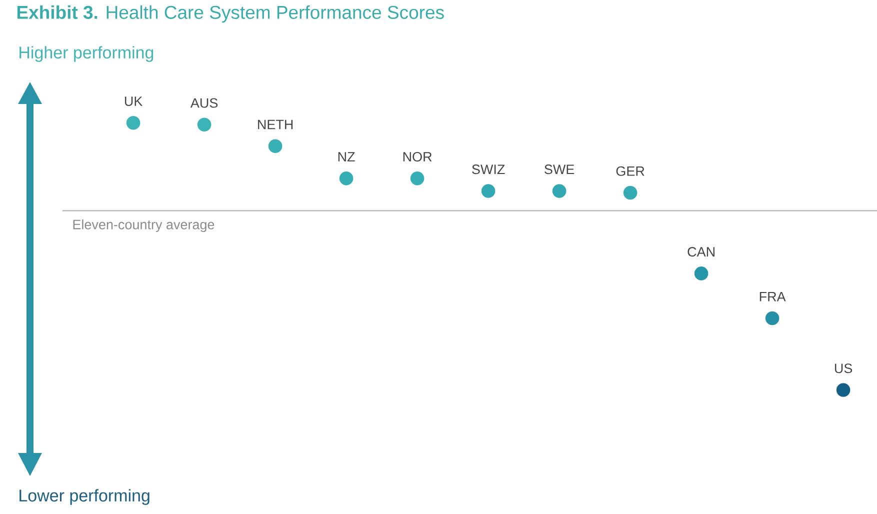  I want to click on x-tick-label: SWIZ, so click(488, 169).